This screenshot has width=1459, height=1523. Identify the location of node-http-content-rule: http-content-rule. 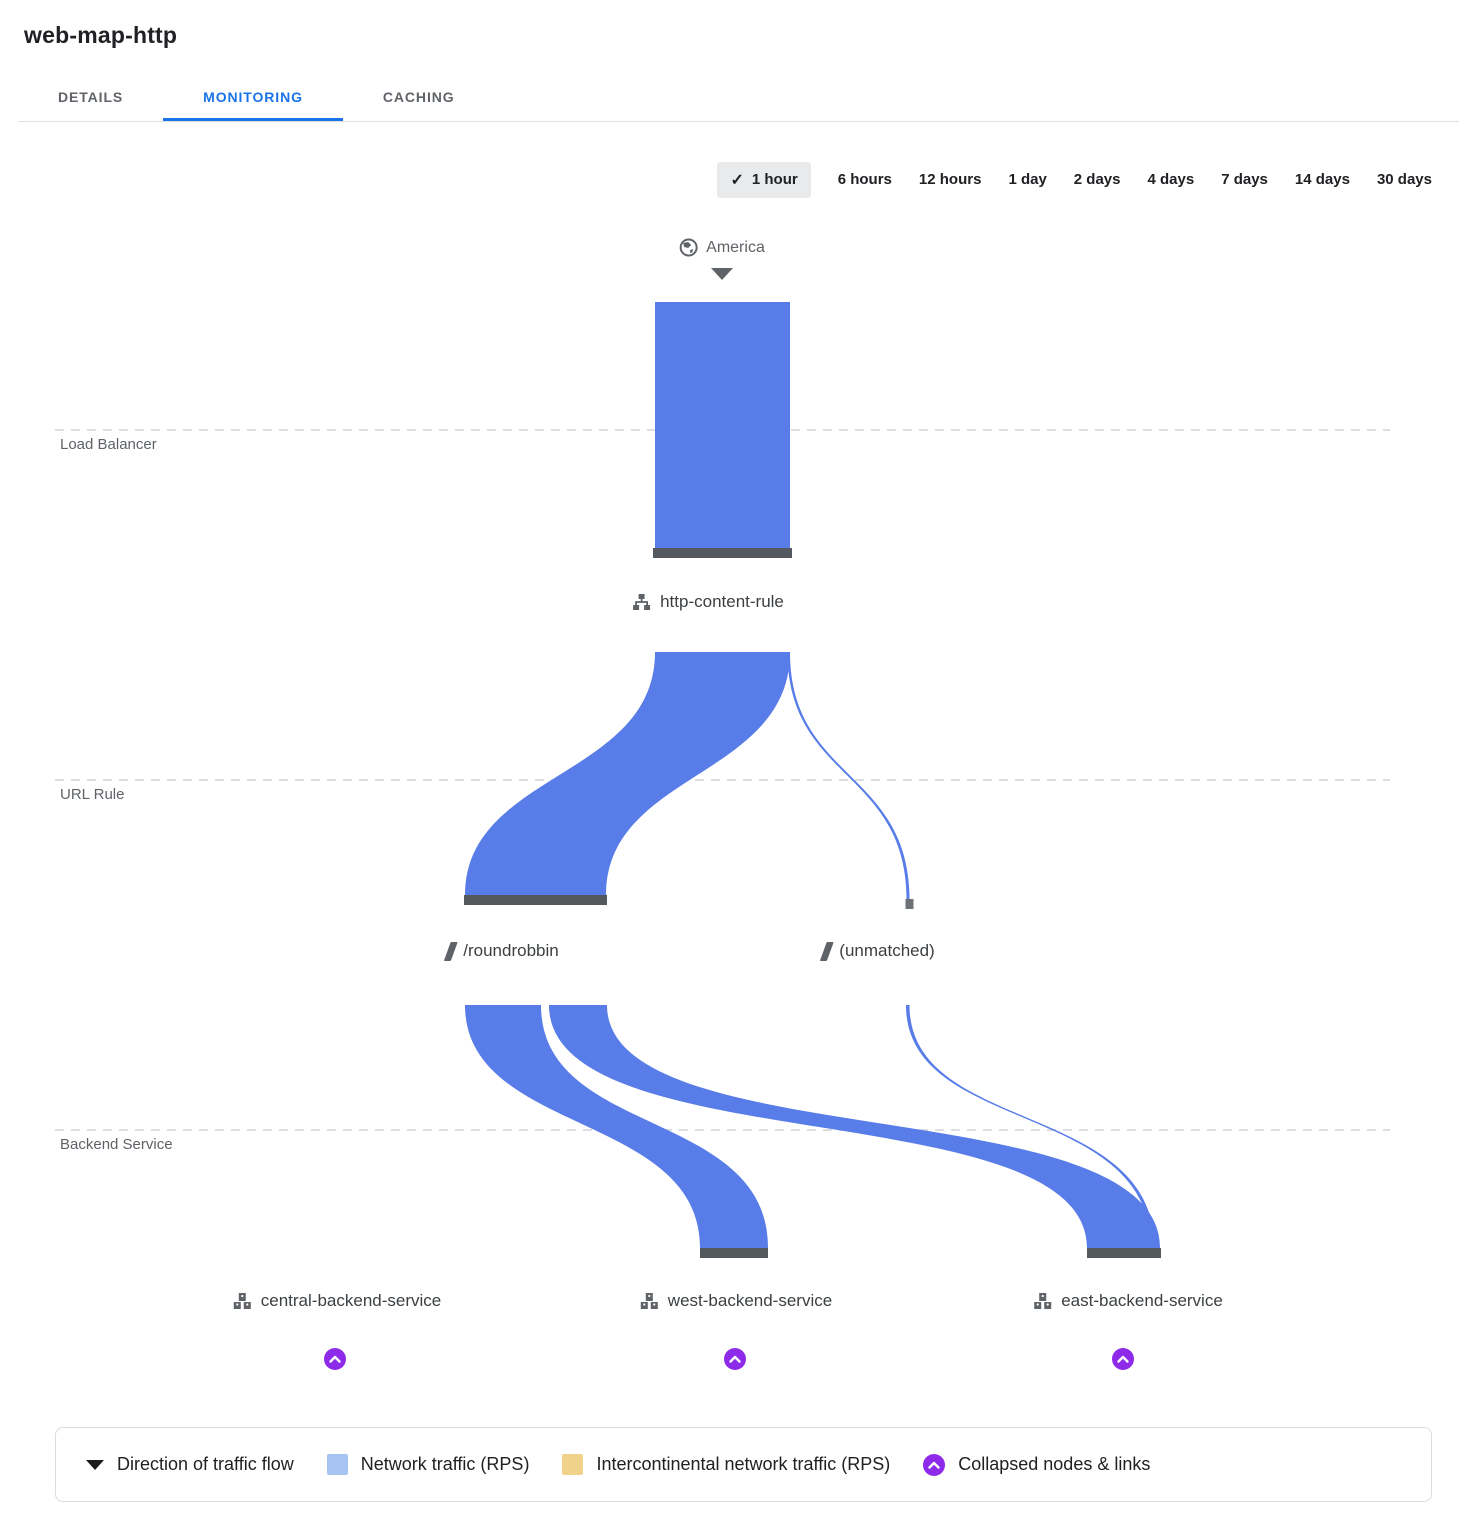
(708, 602).